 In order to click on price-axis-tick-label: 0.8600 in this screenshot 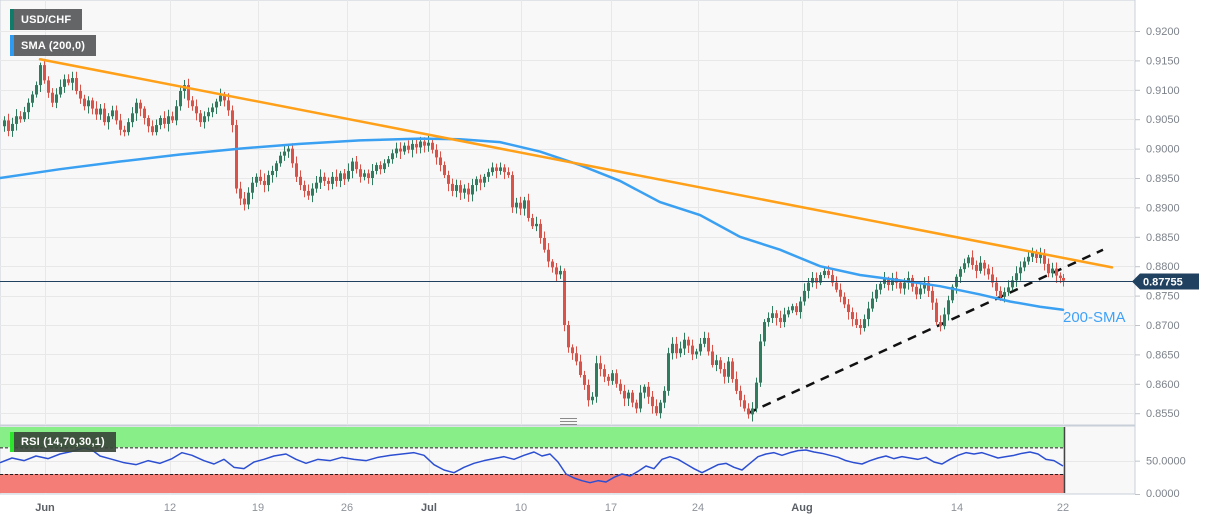, I will do `click(1163, 385)`.